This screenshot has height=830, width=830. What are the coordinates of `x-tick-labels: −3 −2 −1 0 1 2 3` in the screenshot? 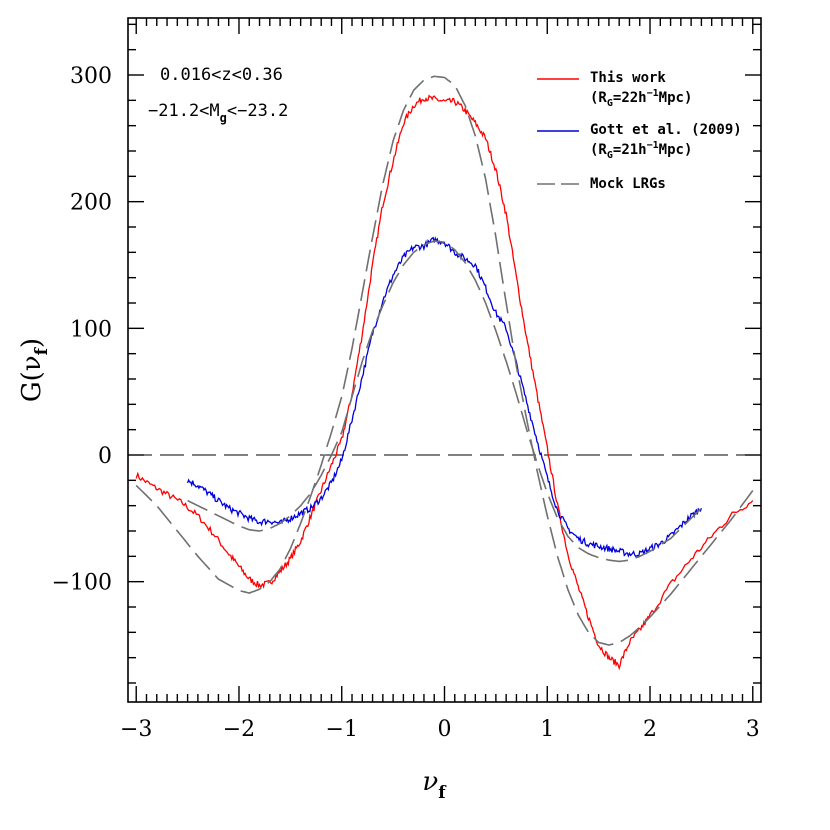 It's located at (440, 729).